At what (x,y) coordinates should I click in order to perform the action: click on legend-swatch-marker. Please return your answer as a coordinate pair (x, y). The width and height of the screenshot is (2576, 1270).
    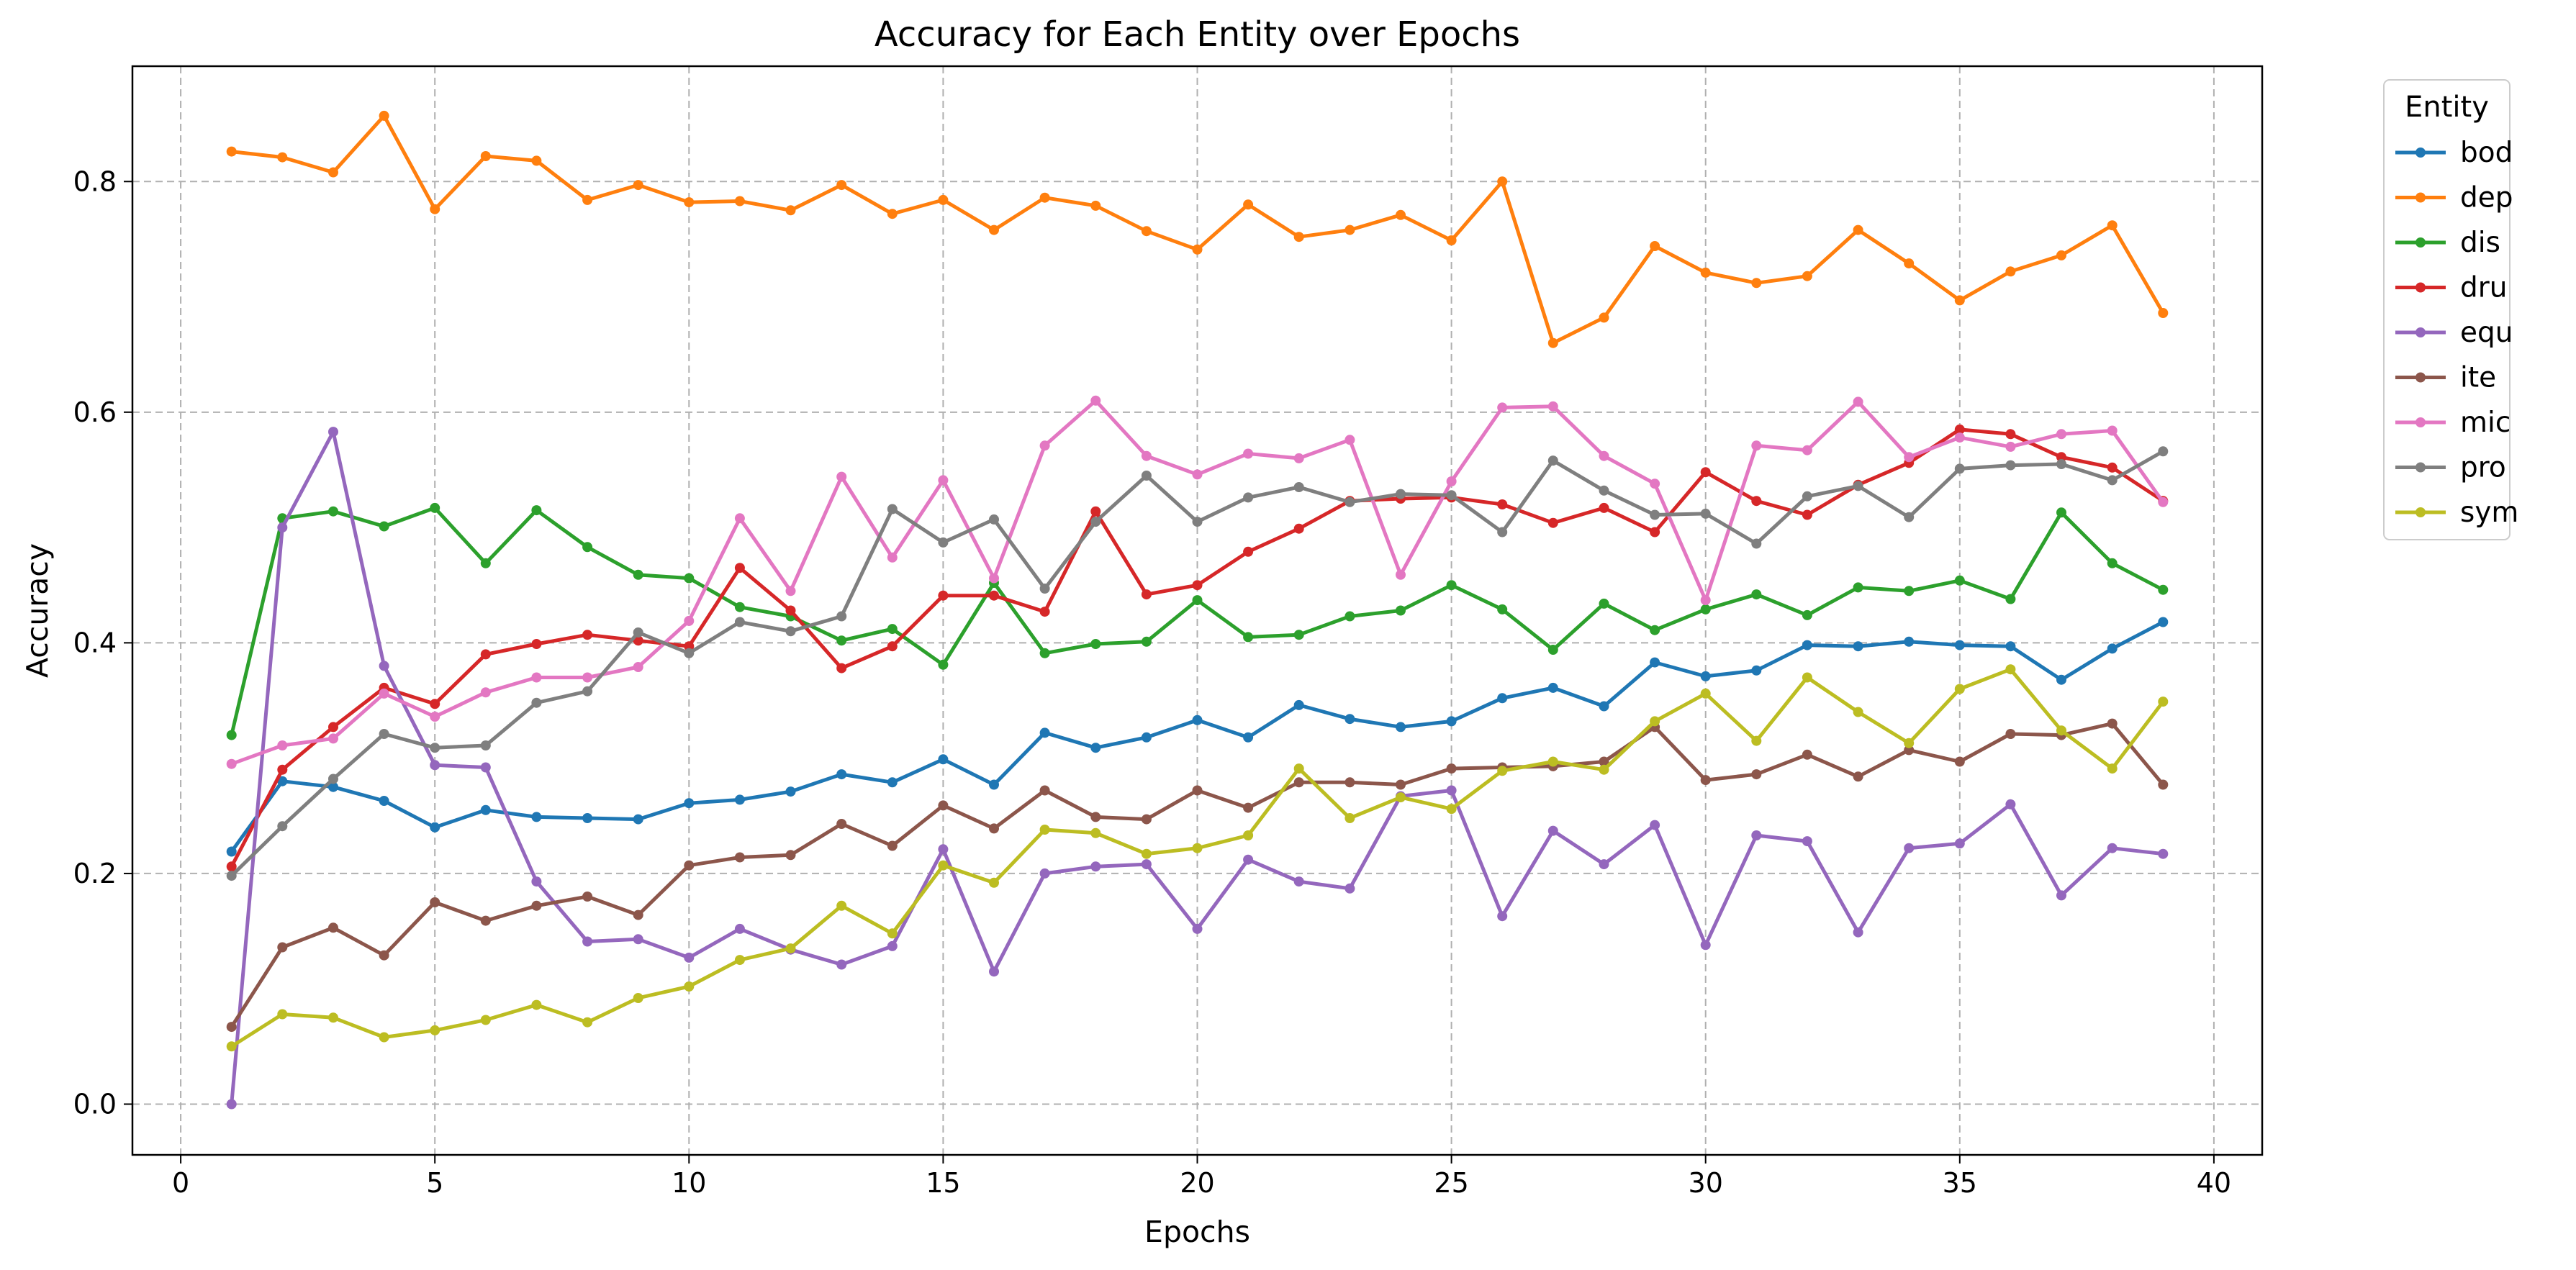
    Looking at the image, I should click on (2421, 153).